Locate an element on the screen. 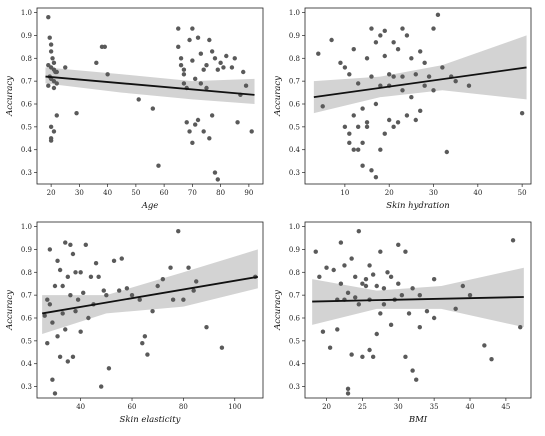 The width and height of the screenshot is (545, 436). x-axis-title: BMI is located at coordinates (418, 420).